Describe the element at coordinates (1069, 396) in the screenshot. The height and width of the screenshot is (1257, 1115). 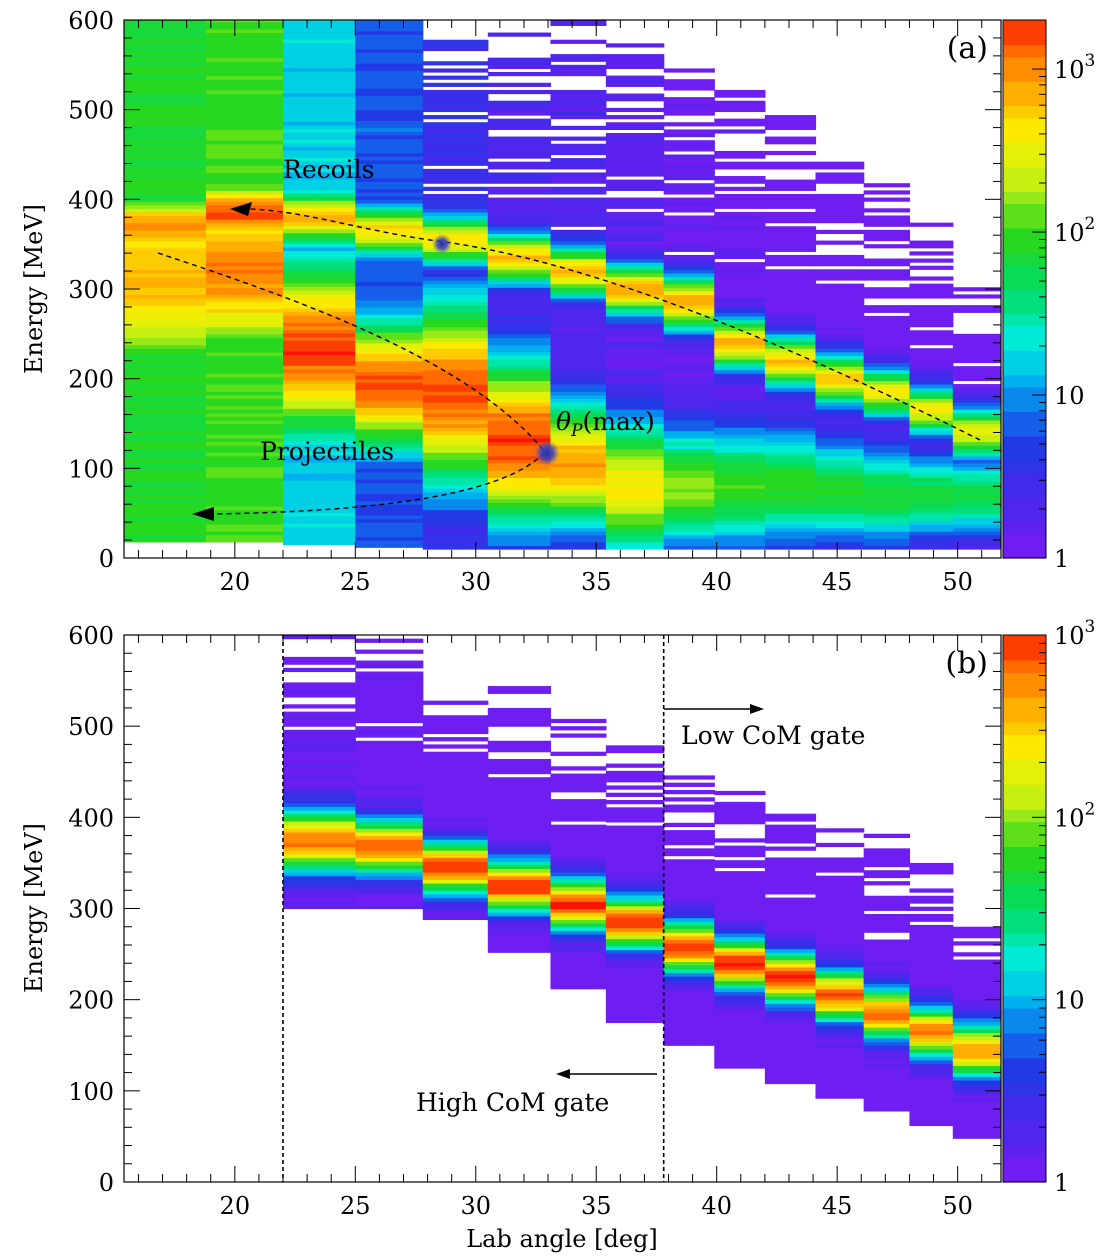
I see `colorbar-tick-label: 10` at that location.